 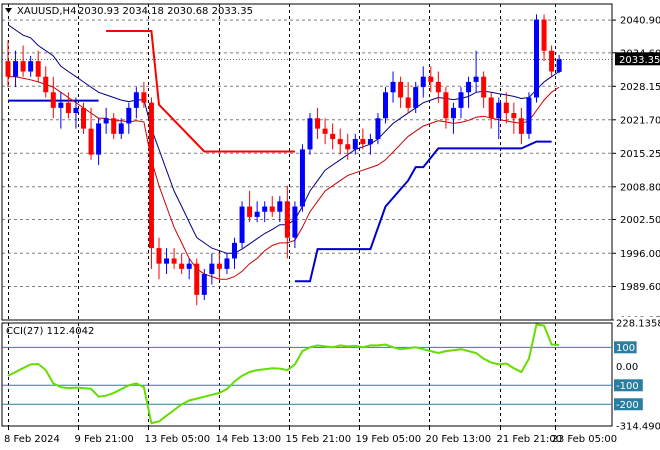 I want to click on dropdown-triangle-icon, so click(x=8, y=10).